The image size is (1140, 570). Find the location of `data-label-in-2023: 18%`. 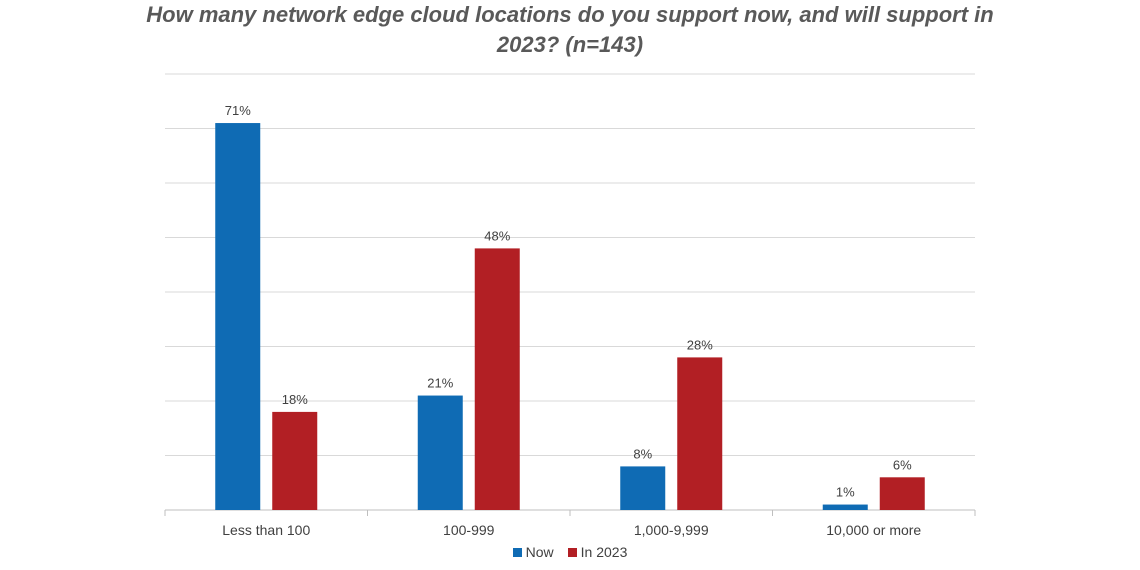

data-label-in-2023: 18% is located at coordinates (295, 399).